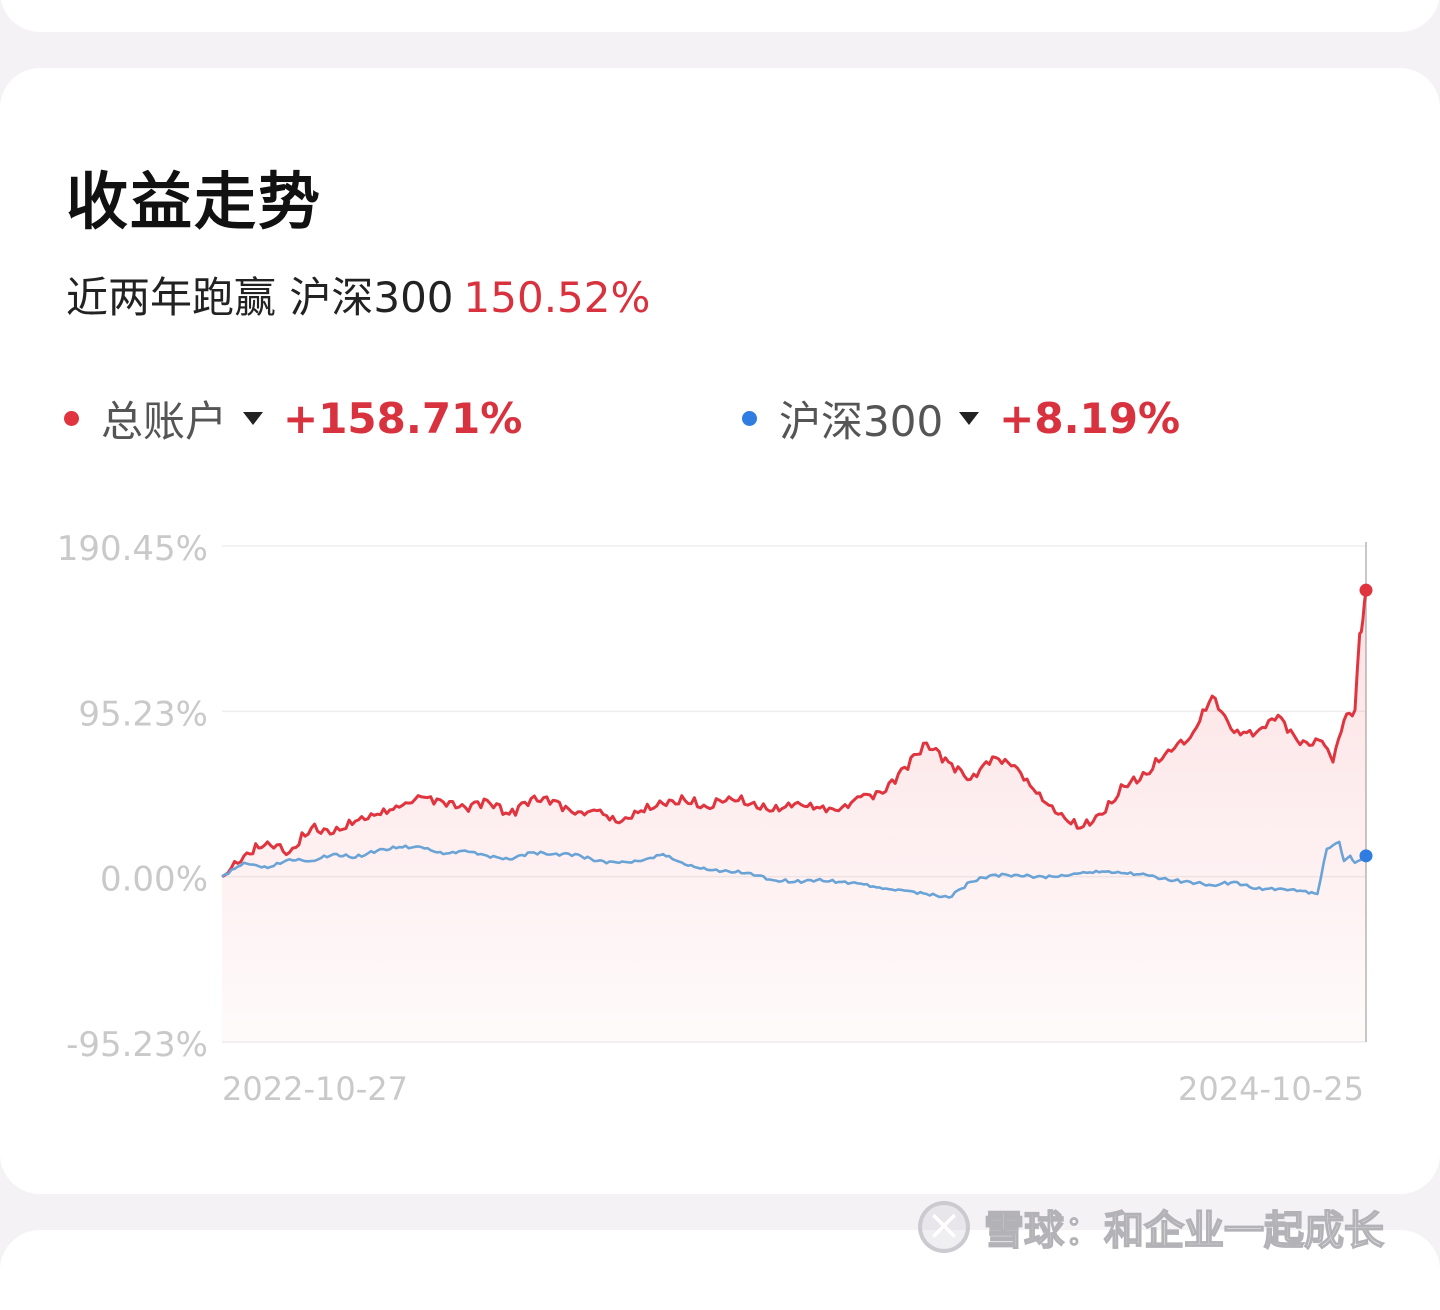  What do you see at coordinates (944, 1227) in the screenshot?
I see `snowball-logo-icon: ⨉` at bounding box center [944, 1227].